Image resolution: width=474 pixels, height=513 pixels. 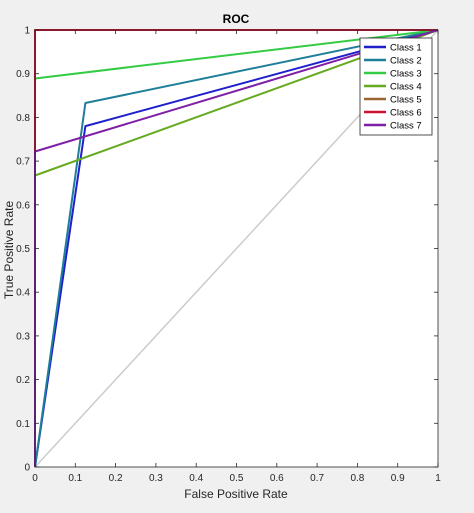 What do you see at coordinates (23, 336) in the screenshot?
I see `y-tick-label: 0.3` at bounding box center [23, 336].